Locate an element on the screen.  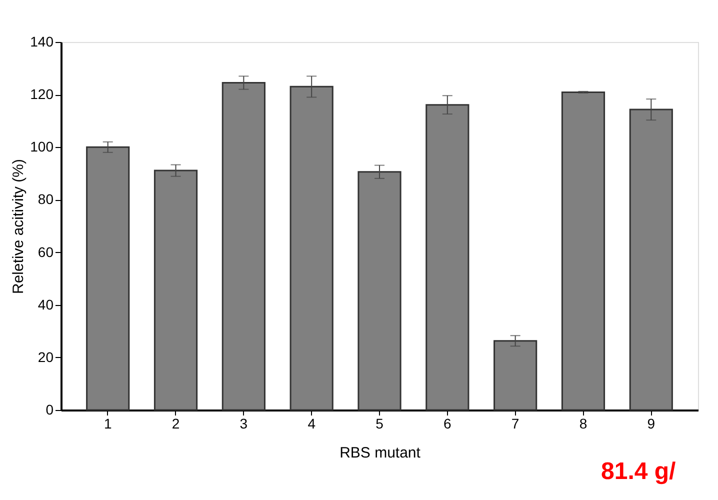
x-axis-title: RBS mutant is located at coordinates (381, 453).